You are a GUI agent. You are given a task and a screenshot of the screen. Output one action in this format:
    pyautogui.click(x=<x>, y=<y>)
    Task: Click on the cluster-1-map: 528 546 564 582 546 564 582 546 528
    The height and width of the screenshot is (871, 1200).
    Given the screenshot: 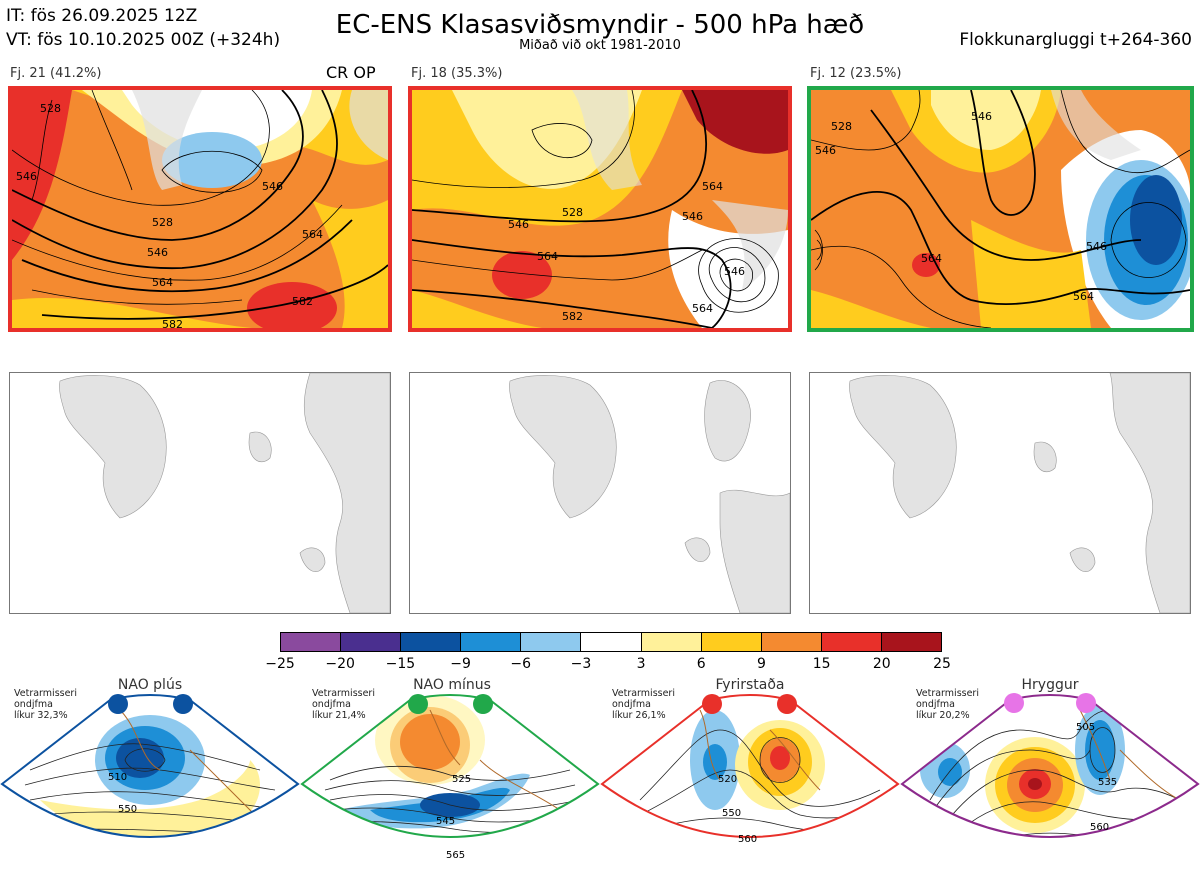 What is the action you would take?
    pyautogui.click(x=200, y=209)
    